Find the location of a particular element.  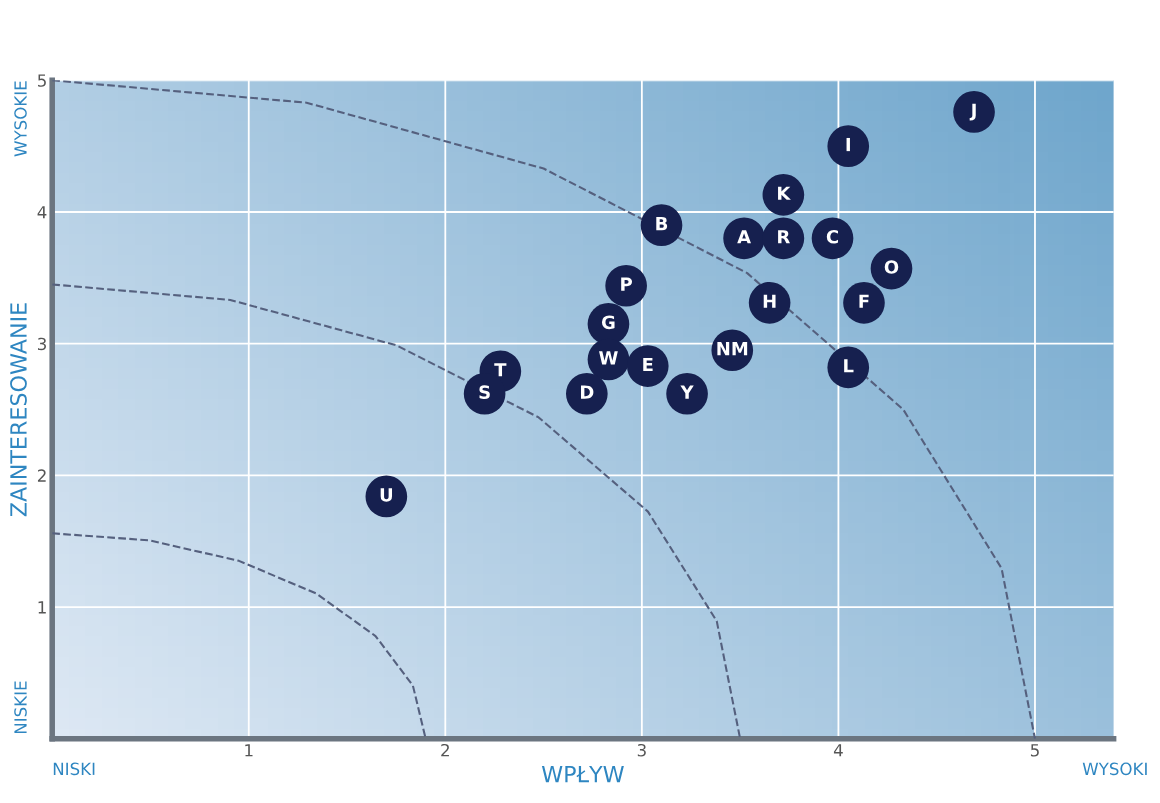

data-label: O is located at coordinates (891, 267).